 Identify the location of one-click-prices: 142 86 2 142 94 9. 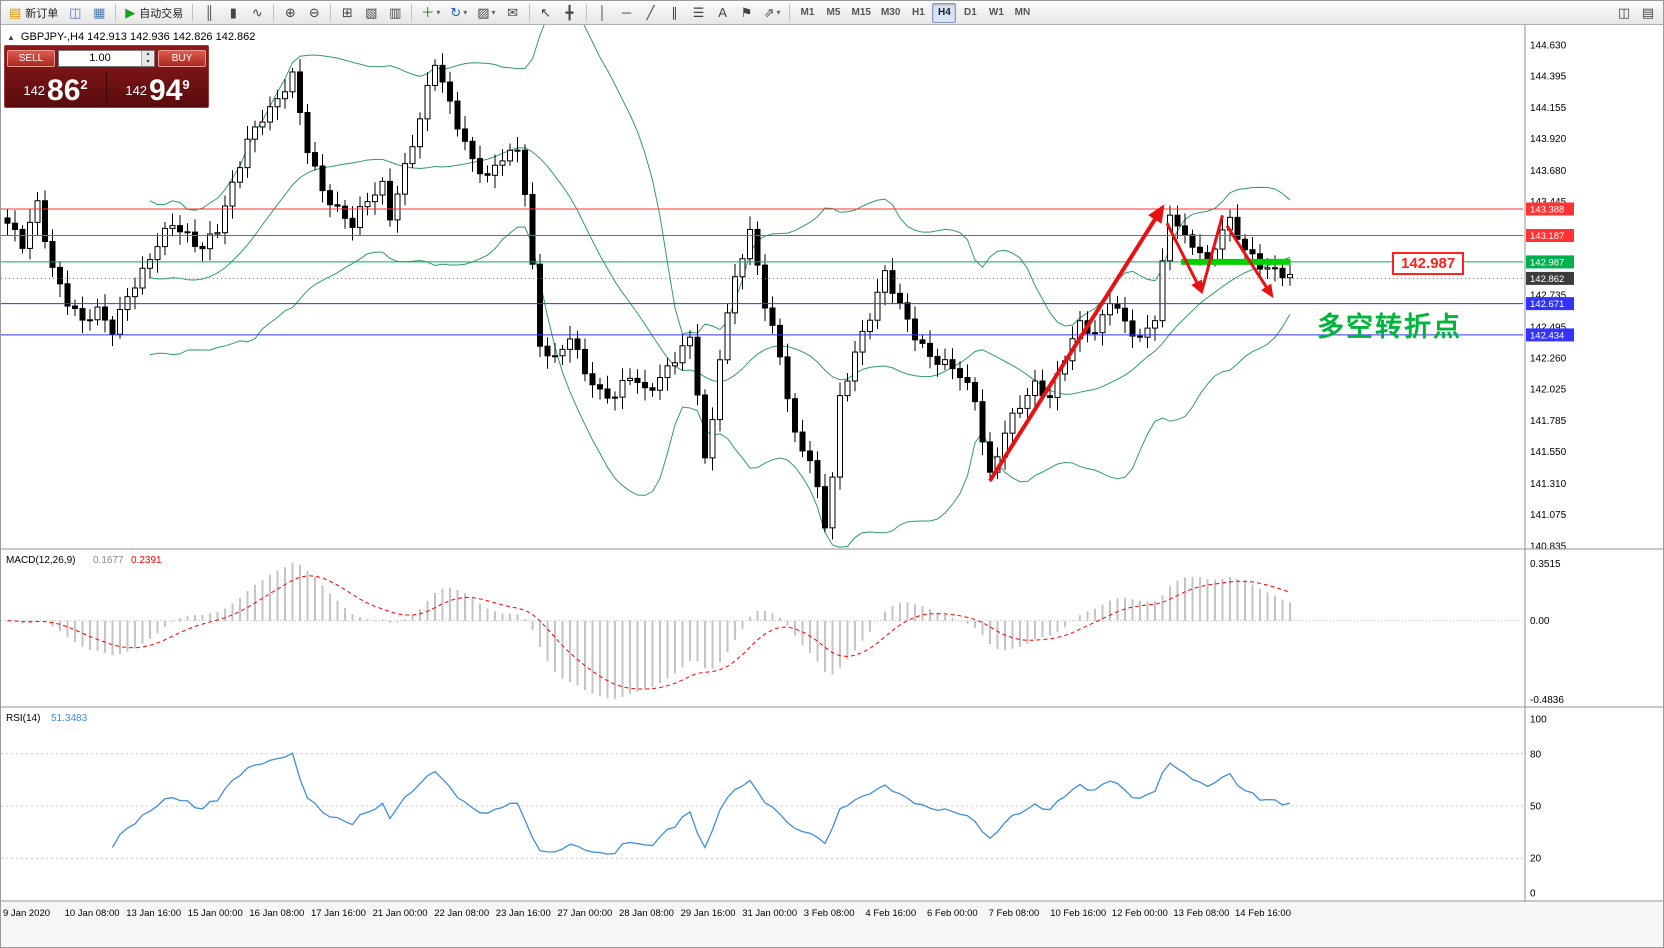
(106, 87).